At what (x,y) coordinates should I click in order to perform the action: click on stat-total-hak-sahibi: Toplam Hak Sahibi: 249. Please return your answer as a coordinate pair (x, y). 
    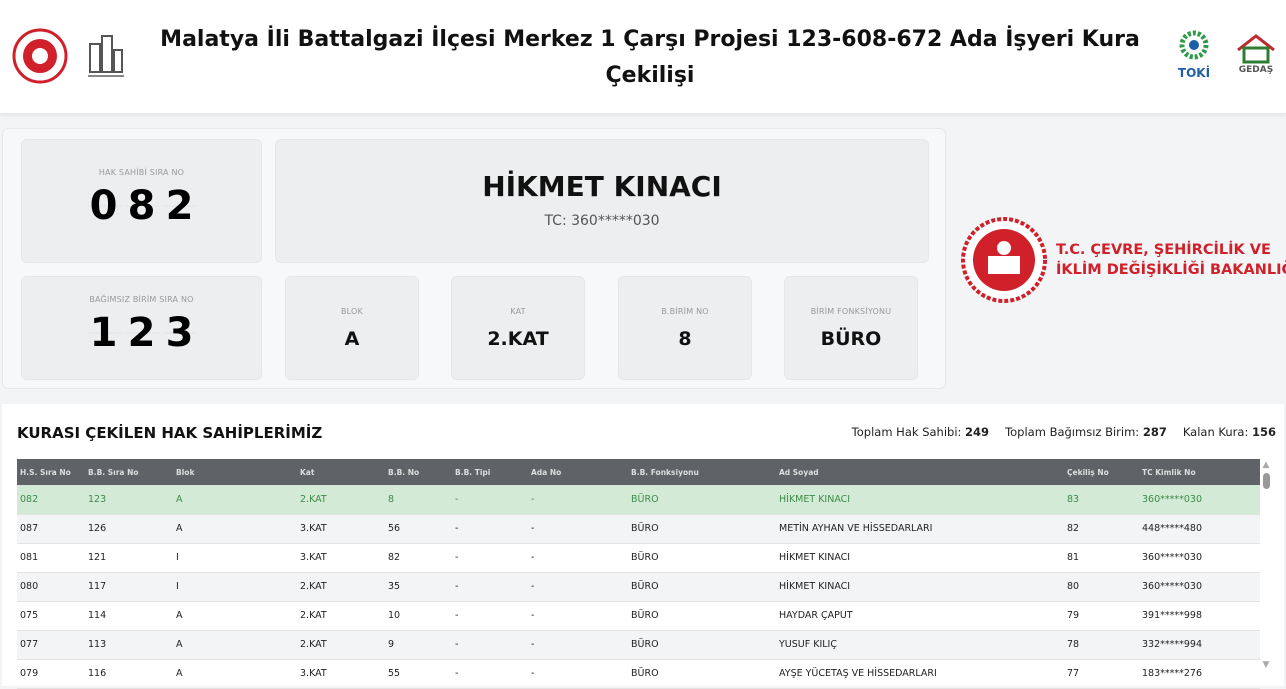
    Looking at the image, I should click on (920, 432).